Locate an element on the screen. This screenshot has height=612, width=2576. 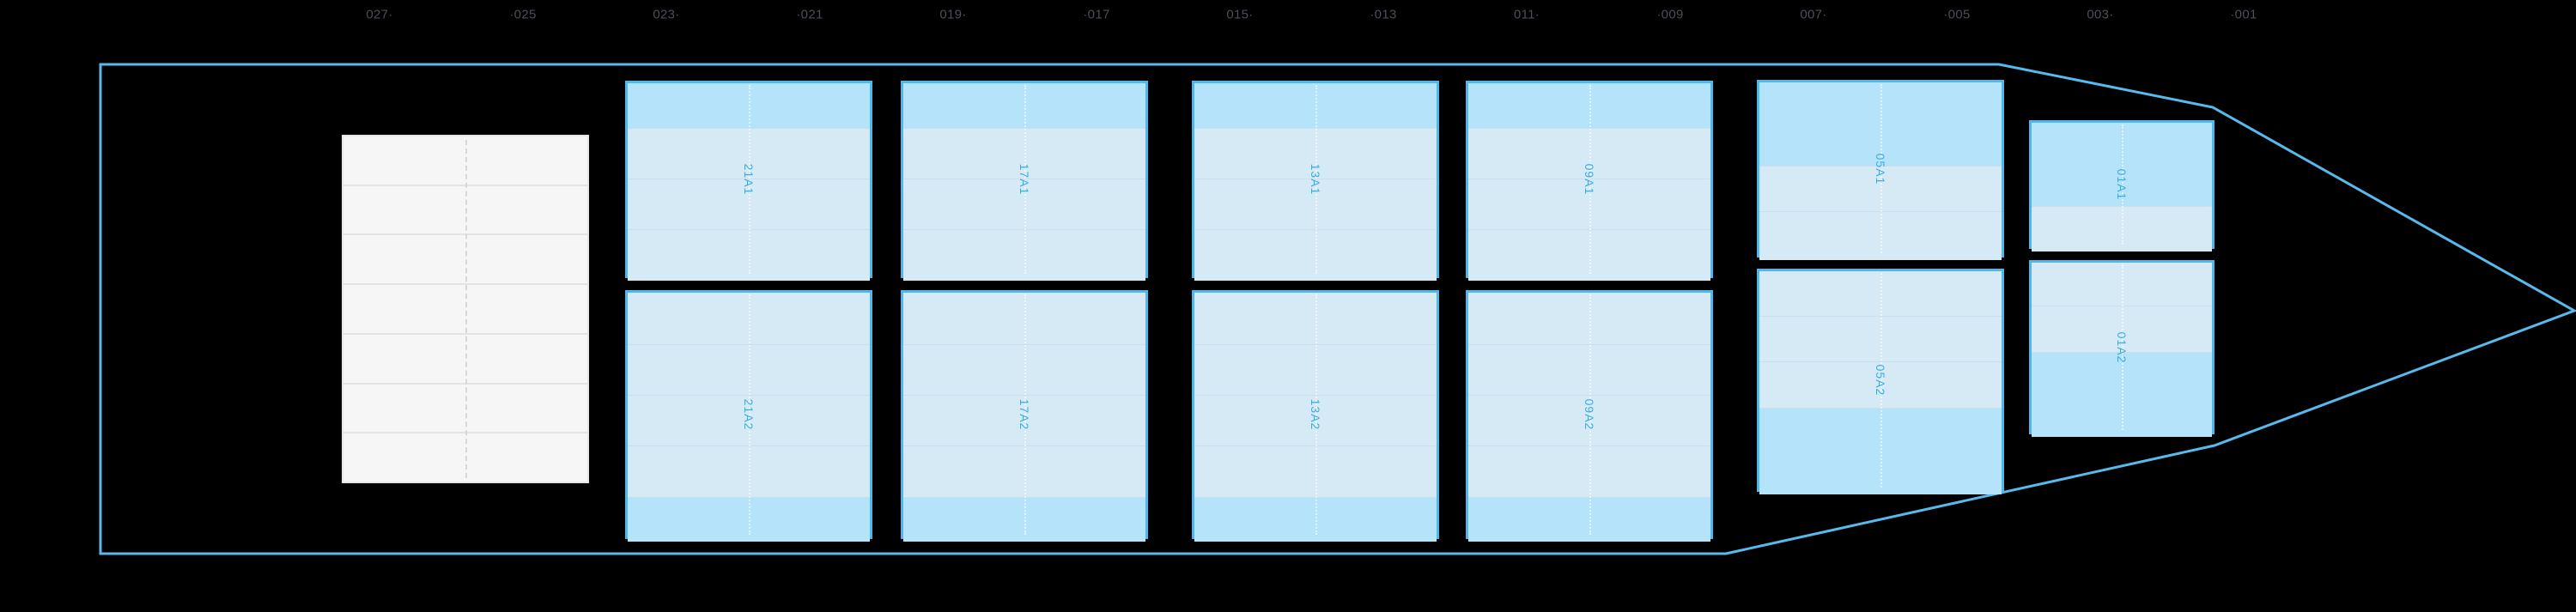
bay-number-label: ·009 is located at coordinates (1670, 15).